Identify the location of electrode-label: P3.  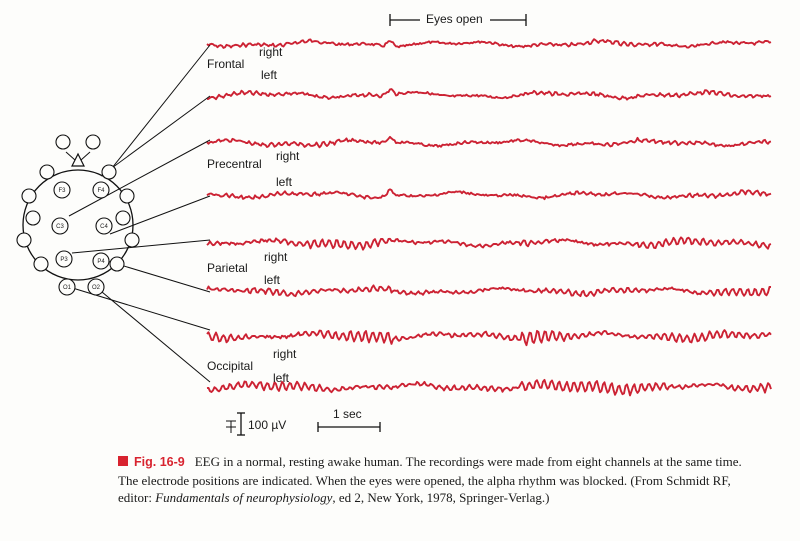
(64, 260).